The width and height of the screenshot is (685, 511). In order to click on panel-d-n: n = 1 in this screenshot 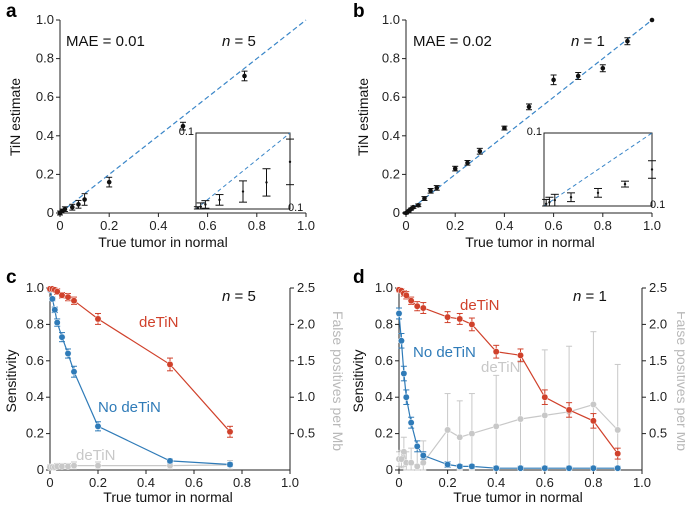, I will do `click(590, 296)`.